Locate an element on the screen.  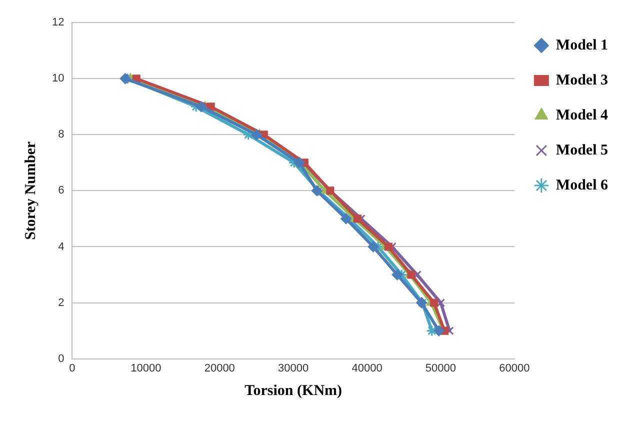
x-tick-label: 0 is located at coordinates (72, 368).